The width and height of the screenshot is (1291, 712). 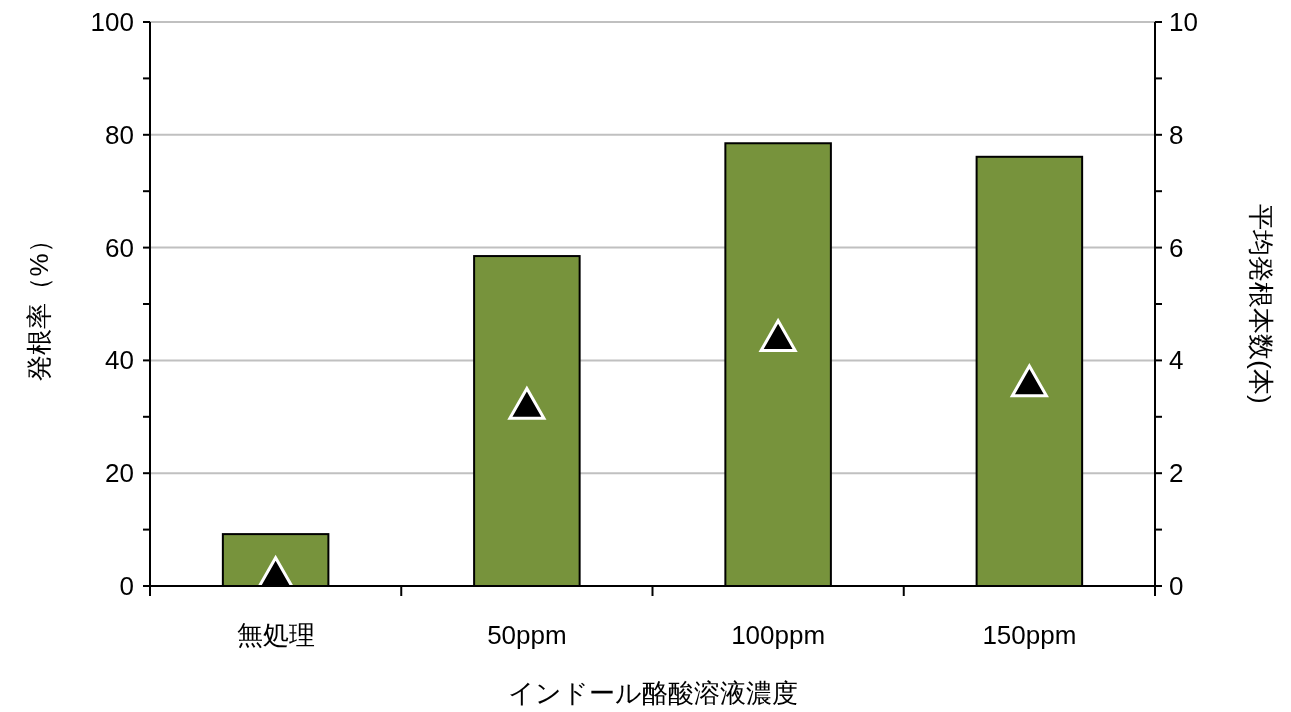 What do you see at coordinates (112, 22) in the screenshot?
I see `y-tick-label: 100` at bounding box center [112, 22].